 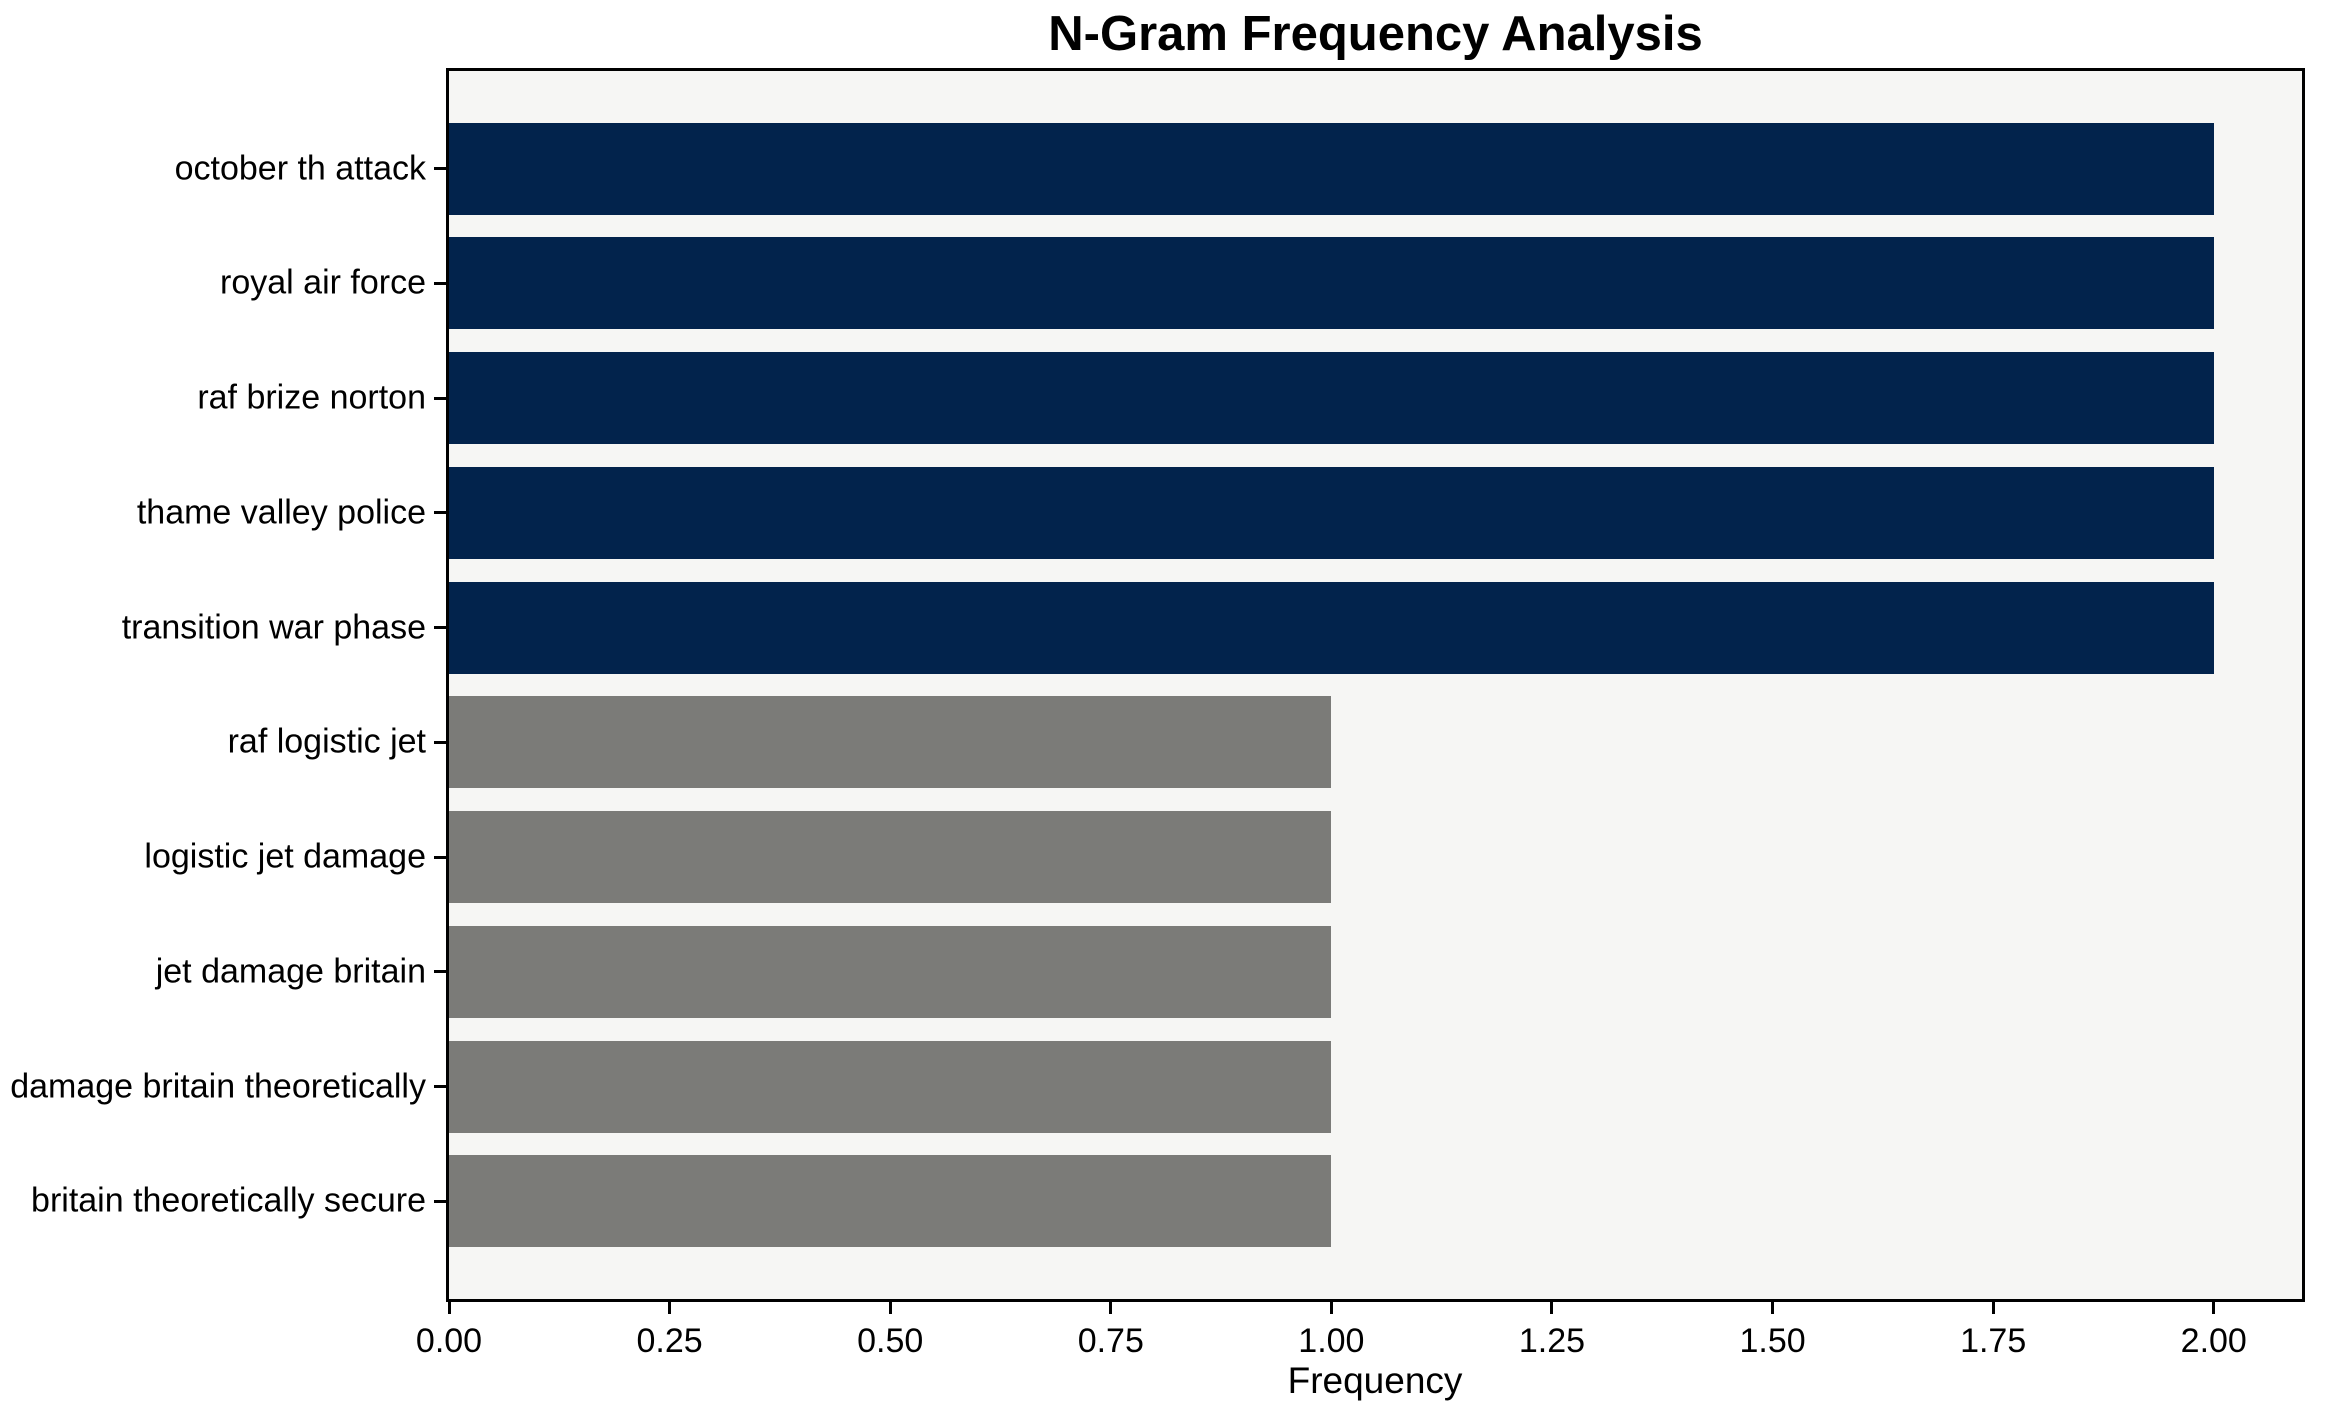 I want to click on x-tick-label: 0.75, so click(x=1110, y=1341).